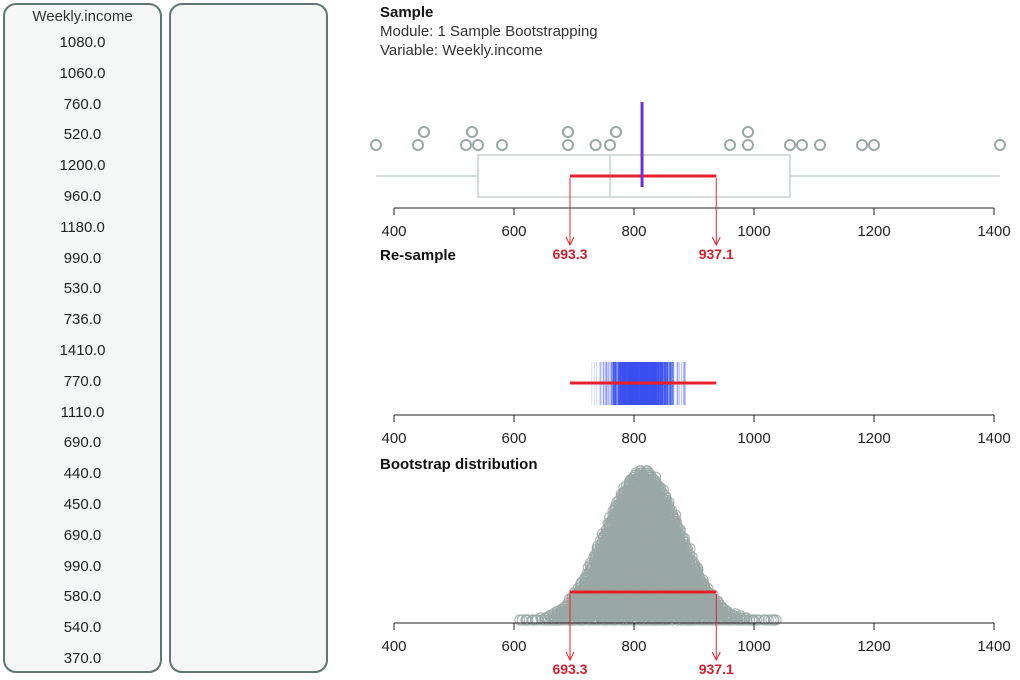 The height and width of the screenshot is (680, 1020). I want to click on data-value-row: 440.0, so click(82, 474).